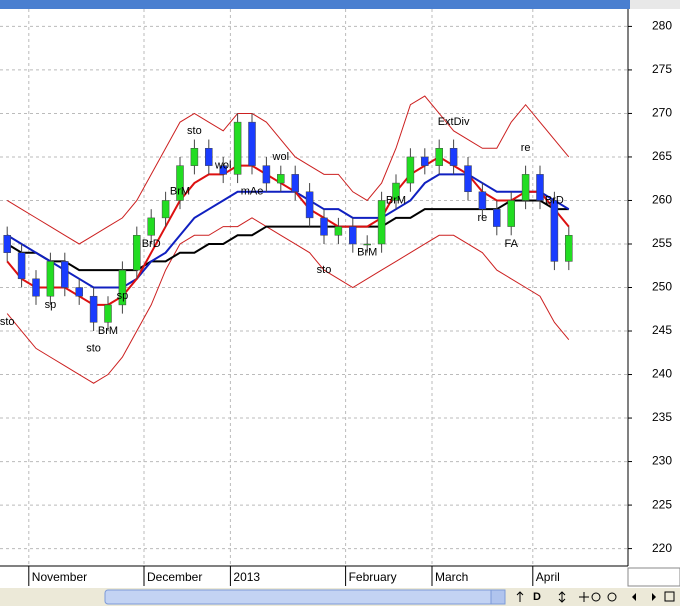 The image size is (680, 606). I want to click on y-tick-label: 260, so click(662, 200).